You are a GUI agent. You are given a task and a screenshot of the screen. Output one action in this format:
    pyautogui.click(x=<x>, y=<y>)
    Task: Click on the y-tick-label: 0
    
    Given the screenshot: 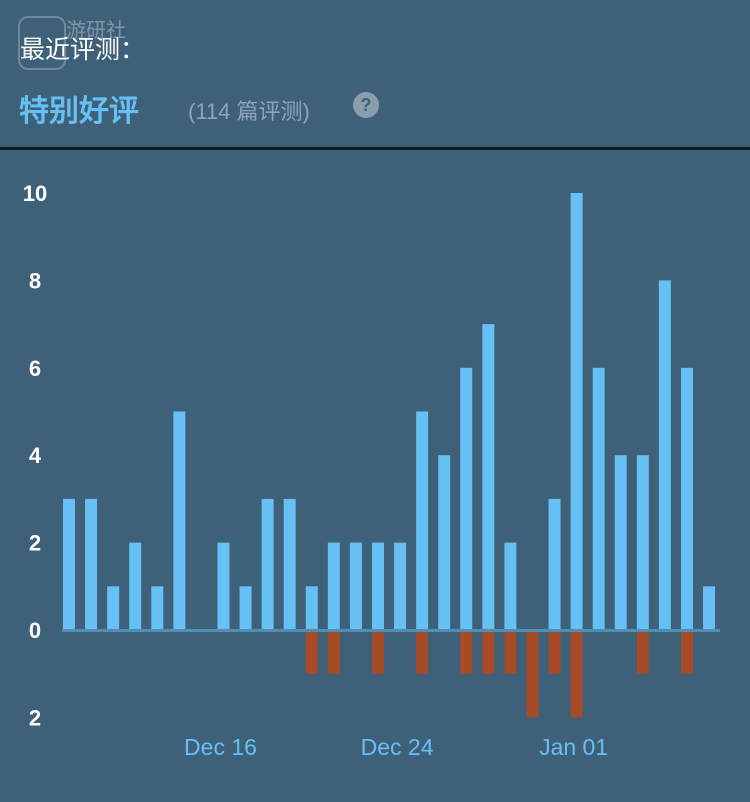 What is the action you would take?
    pyautogui.click(x=35, y=630)
    